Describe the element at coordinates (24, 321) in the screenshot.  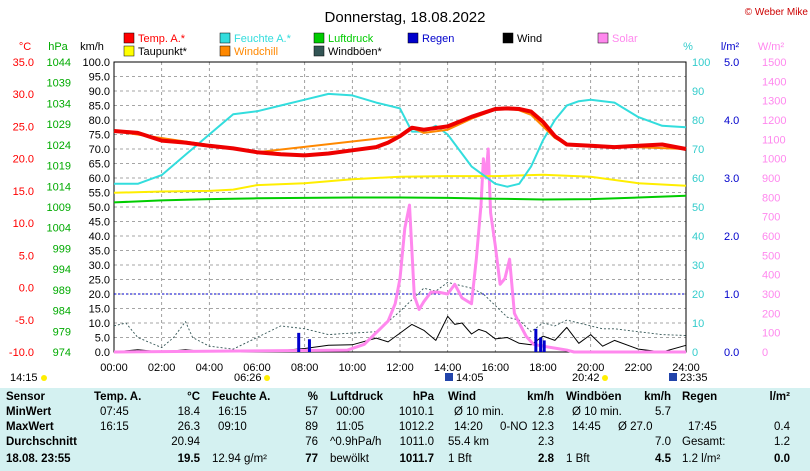
I see `tick-label-temp: -5.0` at that location.